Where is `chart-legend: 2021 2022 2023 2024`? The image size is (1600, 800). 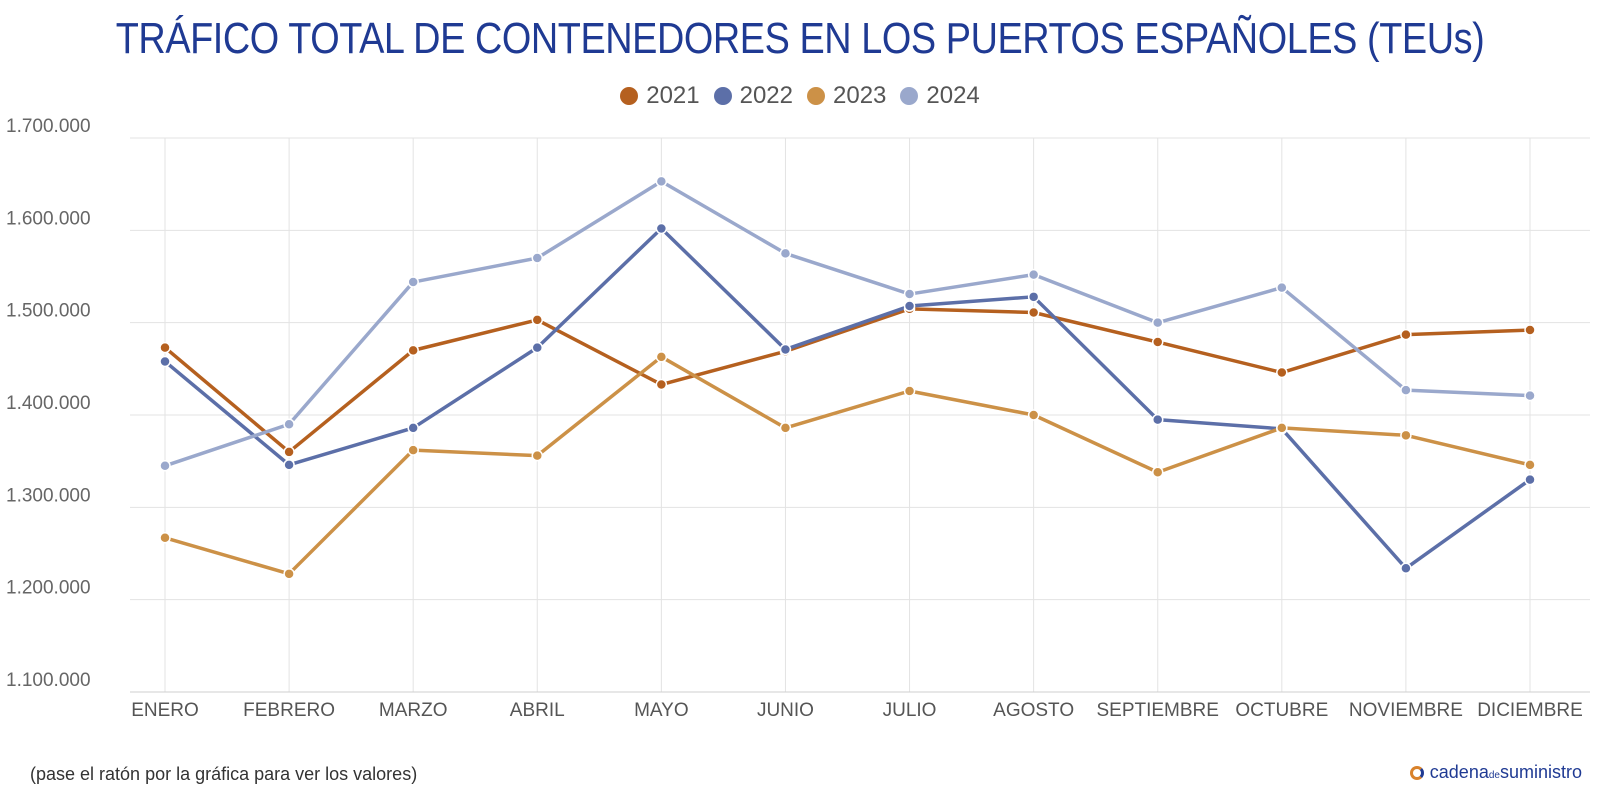 chart-legend: 2021 2022 2023 2024 is located at coordinates (800, 96).